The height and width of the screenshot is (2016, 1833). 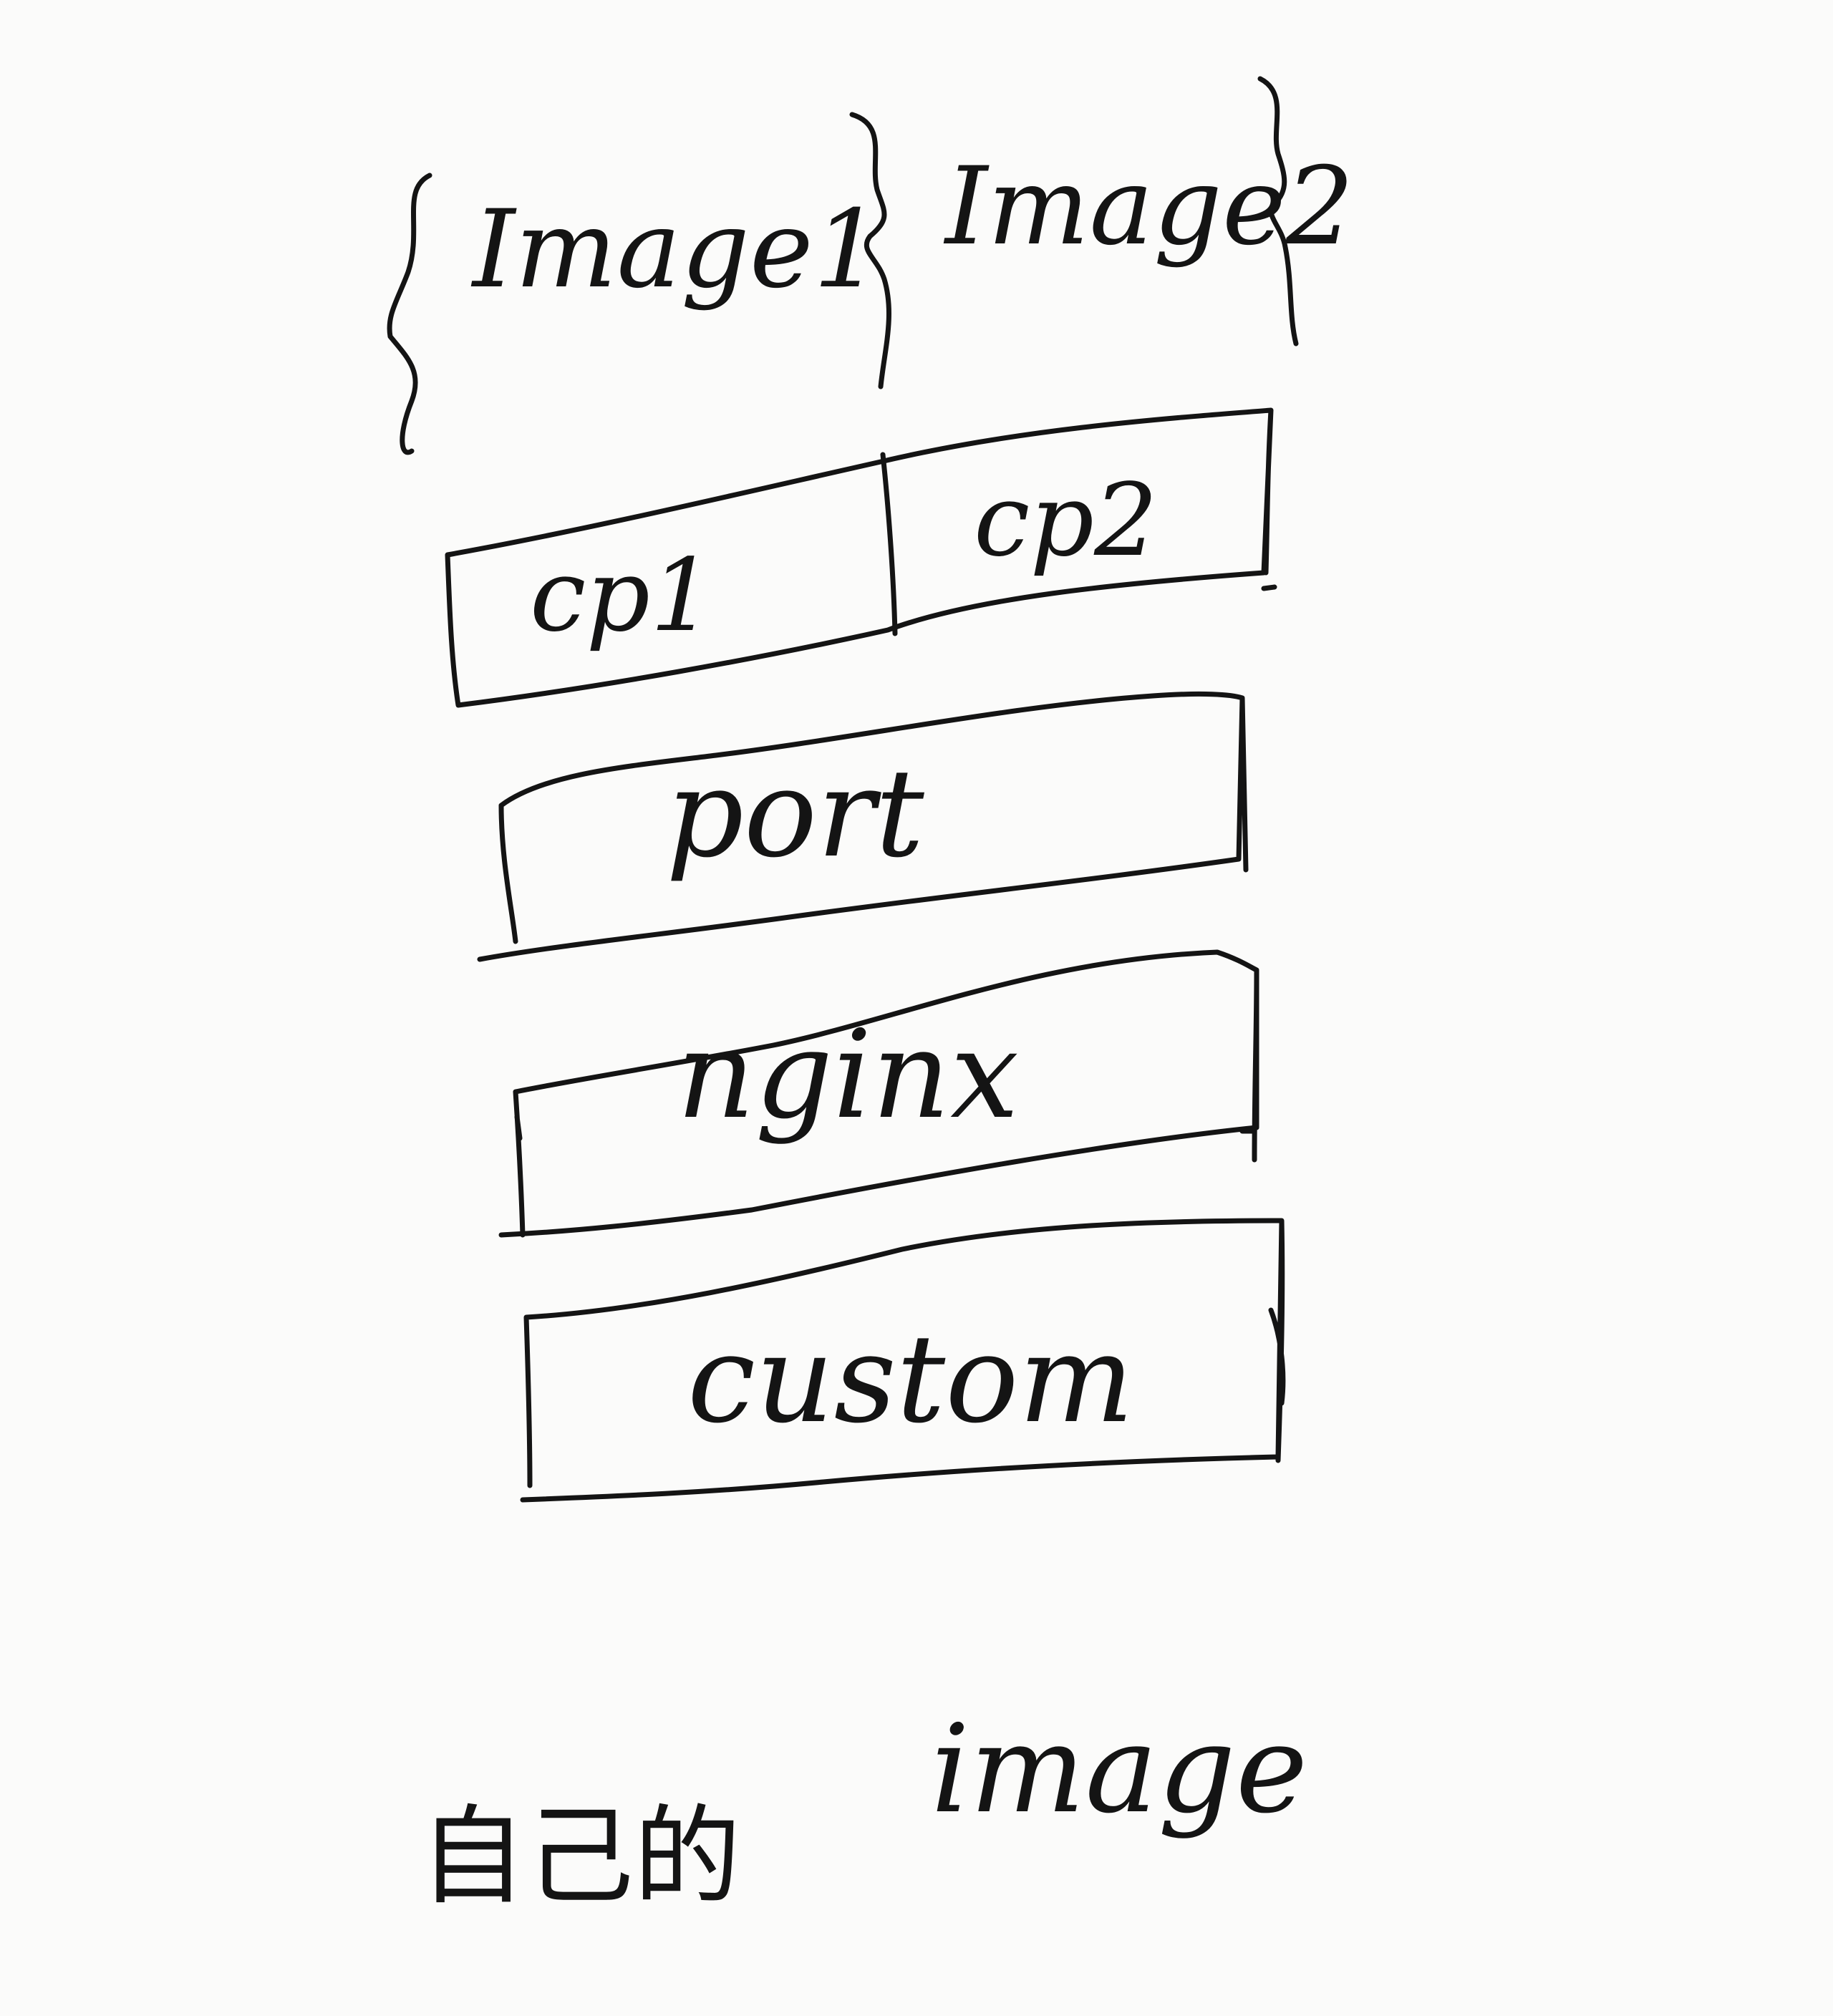 What do you see at coordinates (1149, 207) in the screenshot?
I see `image2-label: Image2` at bounding box center [1149, 207].